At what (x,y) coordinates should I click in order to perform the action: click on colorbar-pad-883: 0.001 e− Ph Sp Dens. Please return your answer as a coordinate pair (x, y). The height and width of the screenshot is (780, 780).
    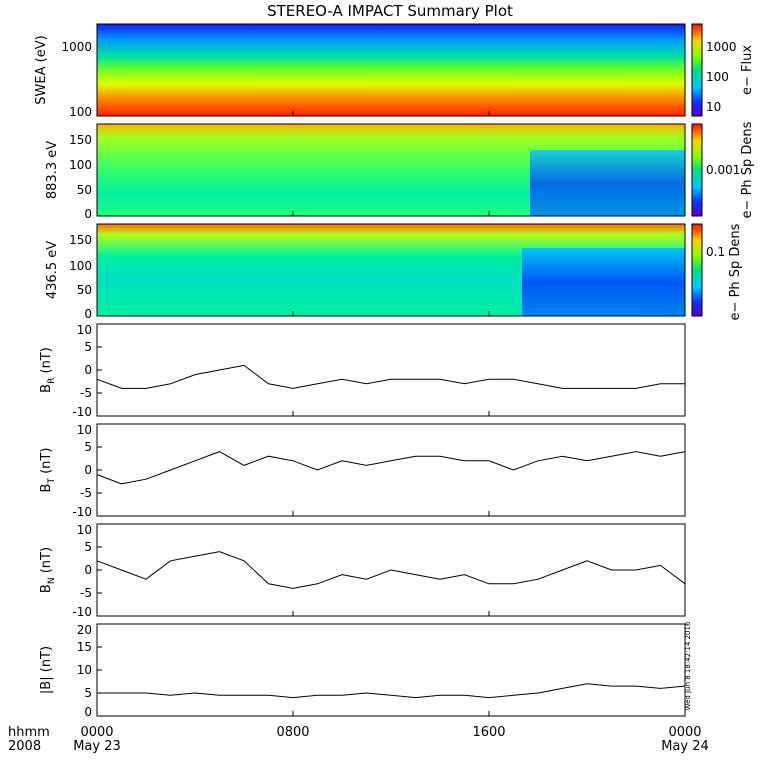
    Looking at the image, I should click on (723, 169).